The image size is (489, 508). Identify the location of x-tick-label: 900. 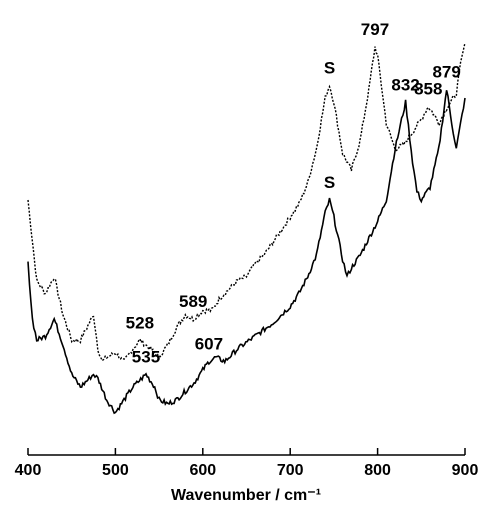
(465, 470).